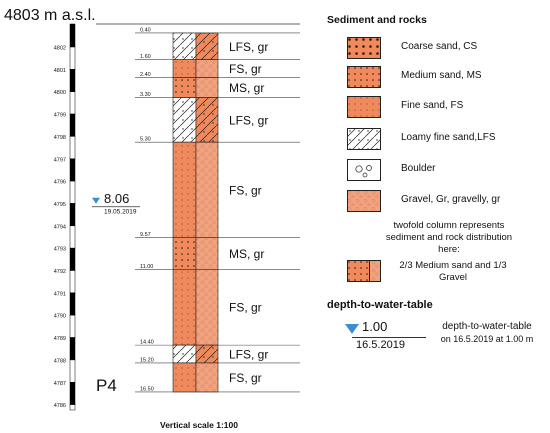 This screenshot has height=433, width=550. Describe the element at coordinates (60, 49) in the screenshot. I see `elevation-tick-label: 4802` at that location.